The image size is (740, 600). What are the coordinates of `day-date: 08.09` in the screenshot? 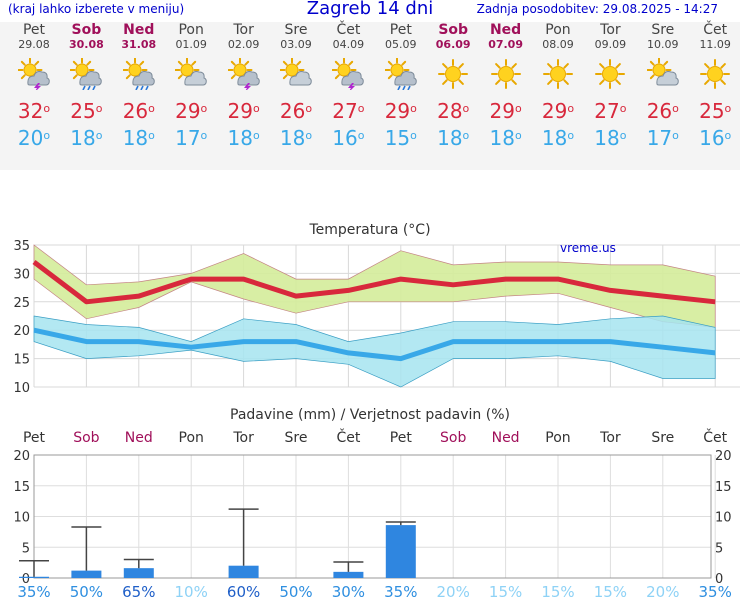 It's located at (558, 44).